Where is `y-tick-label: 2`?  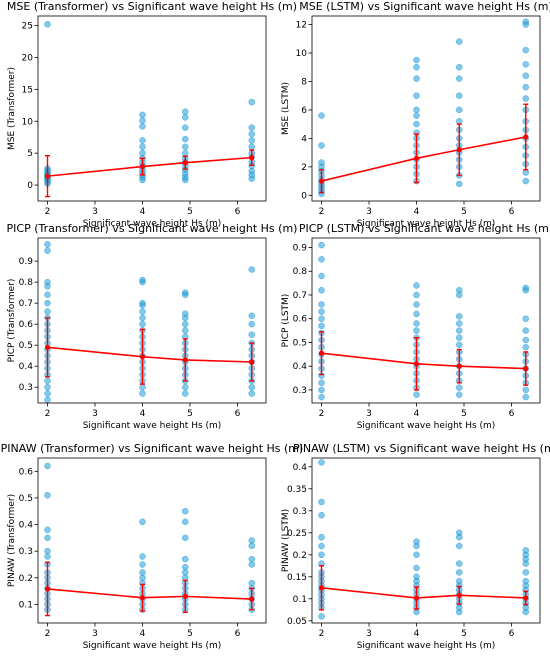
y-tick-label: 2 is located at coordinates (304, 168).